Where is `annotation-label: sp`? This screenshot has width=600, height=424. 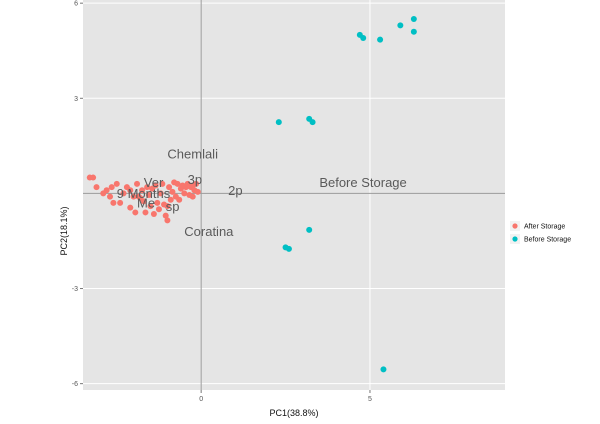 annotation-label: sp is located at coordinates (173, 206).